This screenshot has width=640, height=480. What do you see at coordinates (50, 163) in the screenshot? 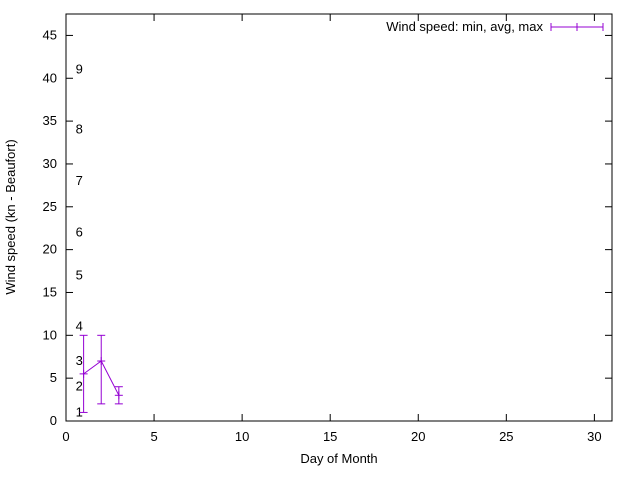
I see `y-tick-label: 30` at bounding box center [50, 163].